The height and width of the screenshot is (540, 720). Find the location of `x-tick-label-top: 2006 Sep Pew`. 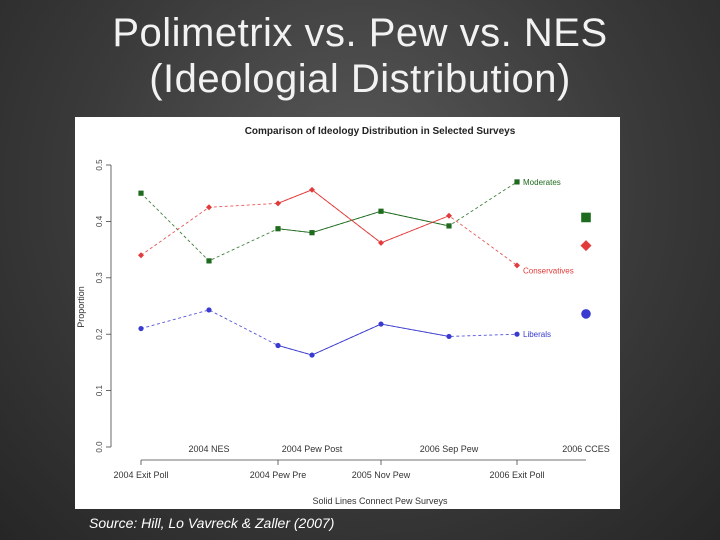

x-tick-label-top: 2006 Sep Pew is located at coordinates (449, 449).